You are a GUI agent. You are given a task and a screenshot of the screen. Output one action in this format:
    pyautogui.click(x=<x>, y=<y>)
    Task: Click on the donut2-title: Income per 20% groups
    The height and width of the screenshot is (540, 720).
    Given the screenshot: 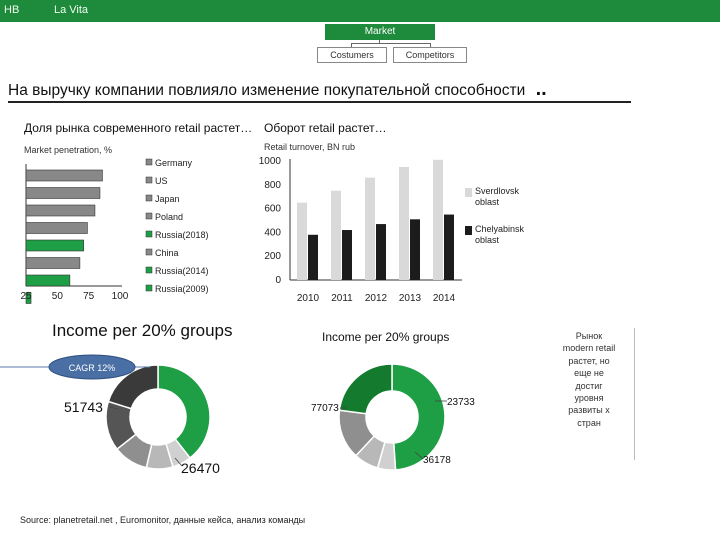 What is the action you would take?
    pyautogui.click(x=386, y=337)
    